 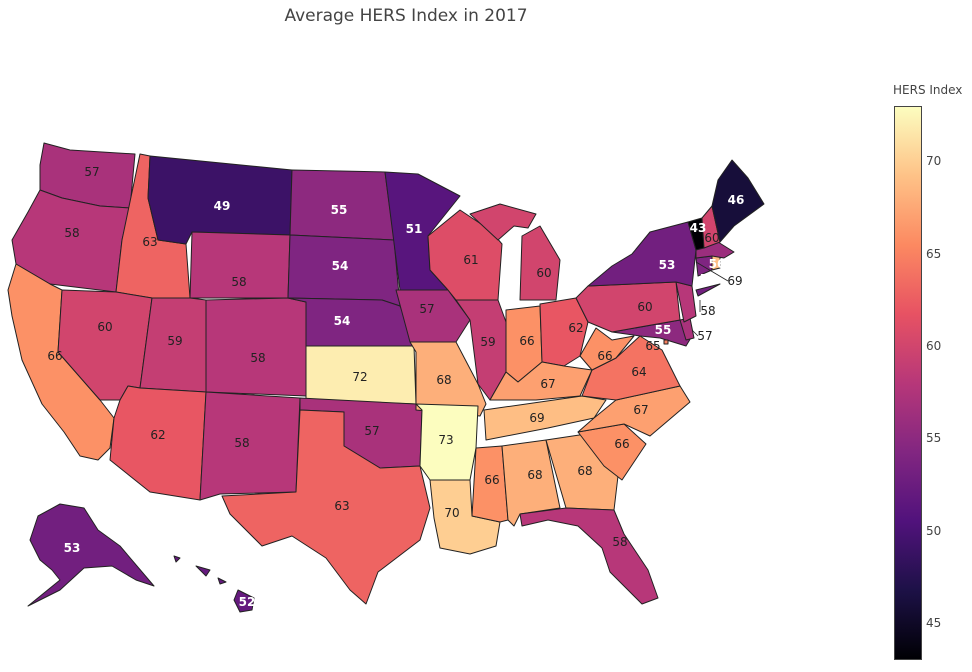 I want to click on state-ia, so click(x=433, y=316).